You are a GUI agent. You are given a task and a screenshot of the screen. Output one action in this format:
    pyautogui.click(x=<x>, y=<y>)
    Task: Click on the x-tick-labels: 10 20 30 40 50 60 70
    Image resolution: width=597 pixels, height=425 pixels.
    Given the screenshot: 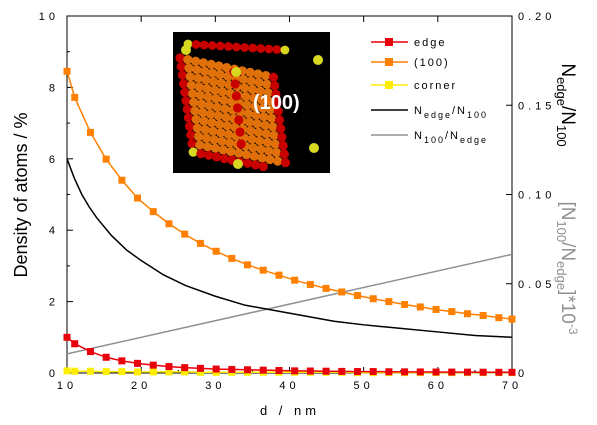 What is the action you would take?
    pyautogui.click(x=287, y=386)
    